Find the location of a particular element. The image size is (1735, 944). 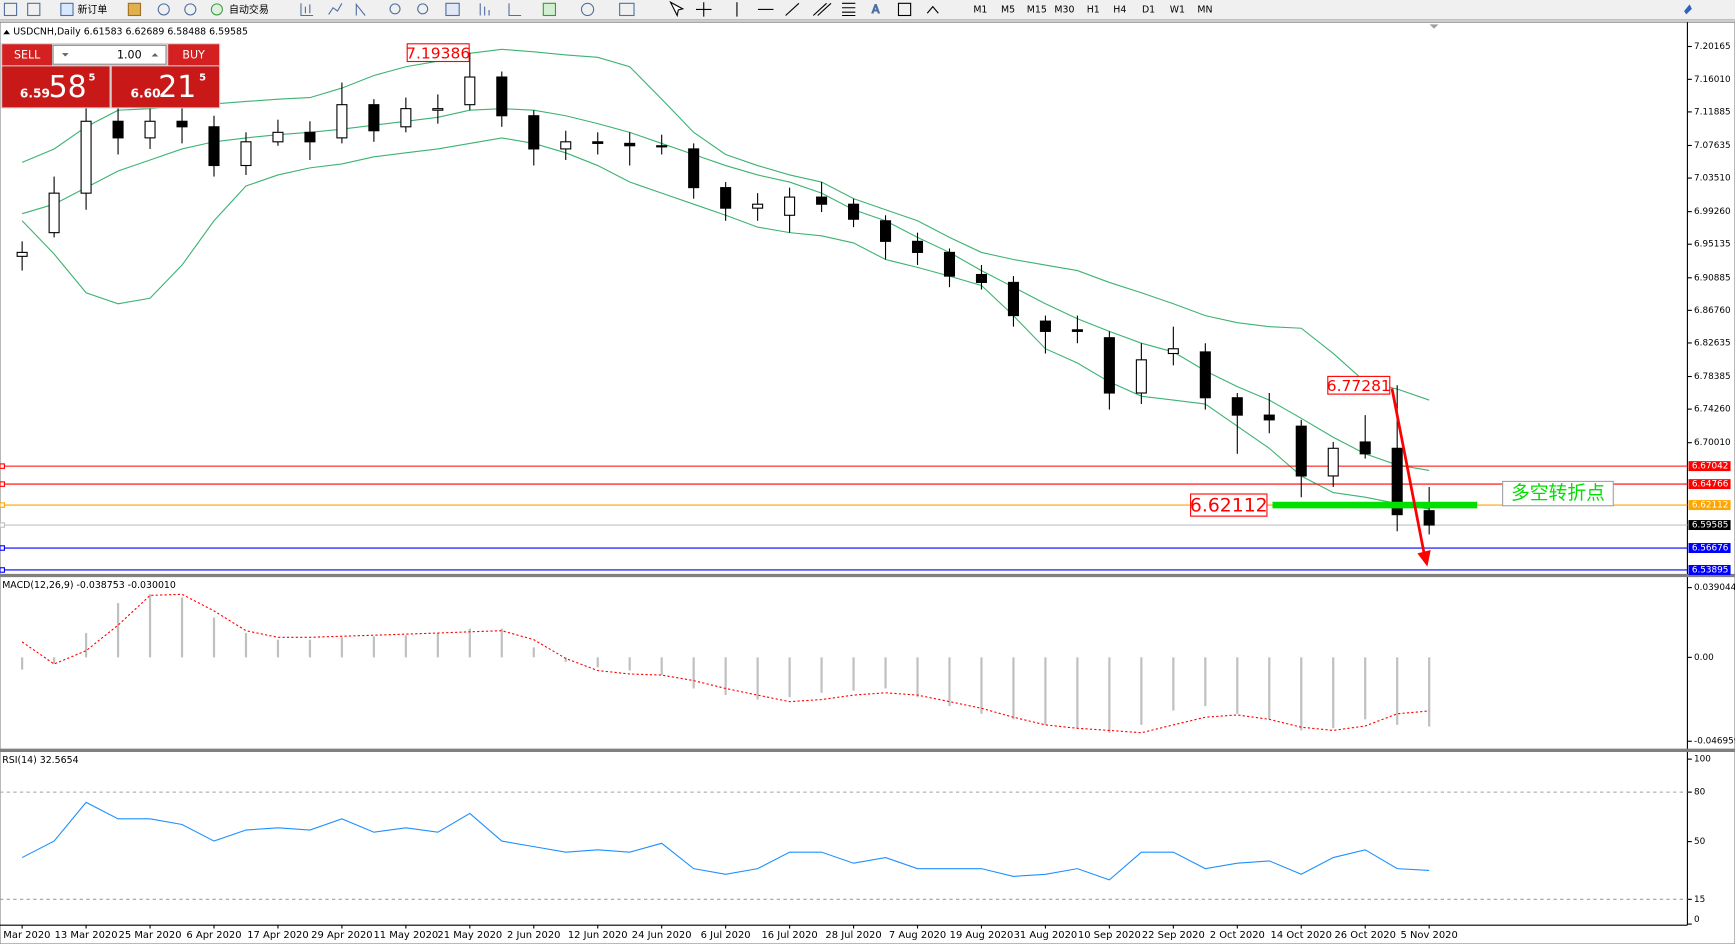

price-label: 6.64766 is located at coordinates (1710, 485).